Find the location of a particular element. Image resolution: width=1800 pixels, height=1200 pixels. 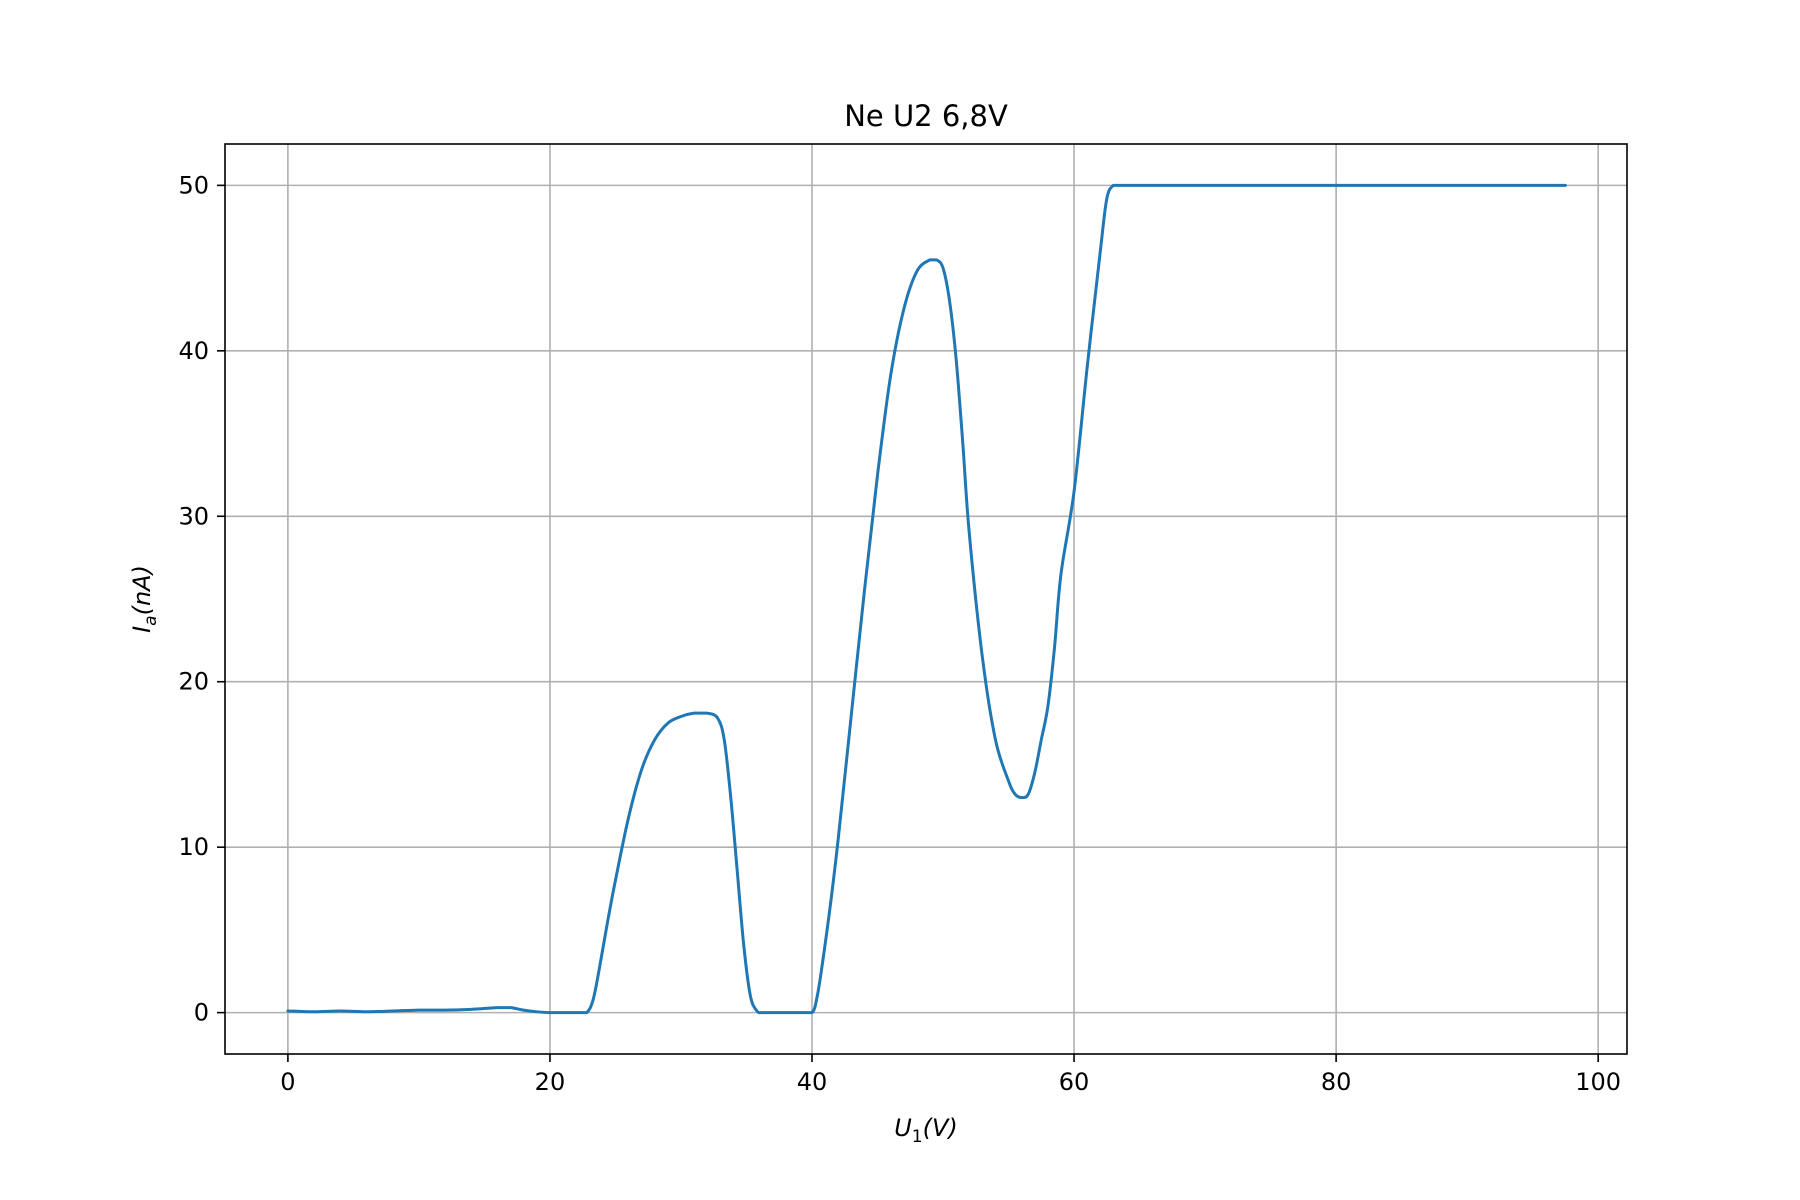

x-tick-label: 100 is located at coordinates (1598, 1082).